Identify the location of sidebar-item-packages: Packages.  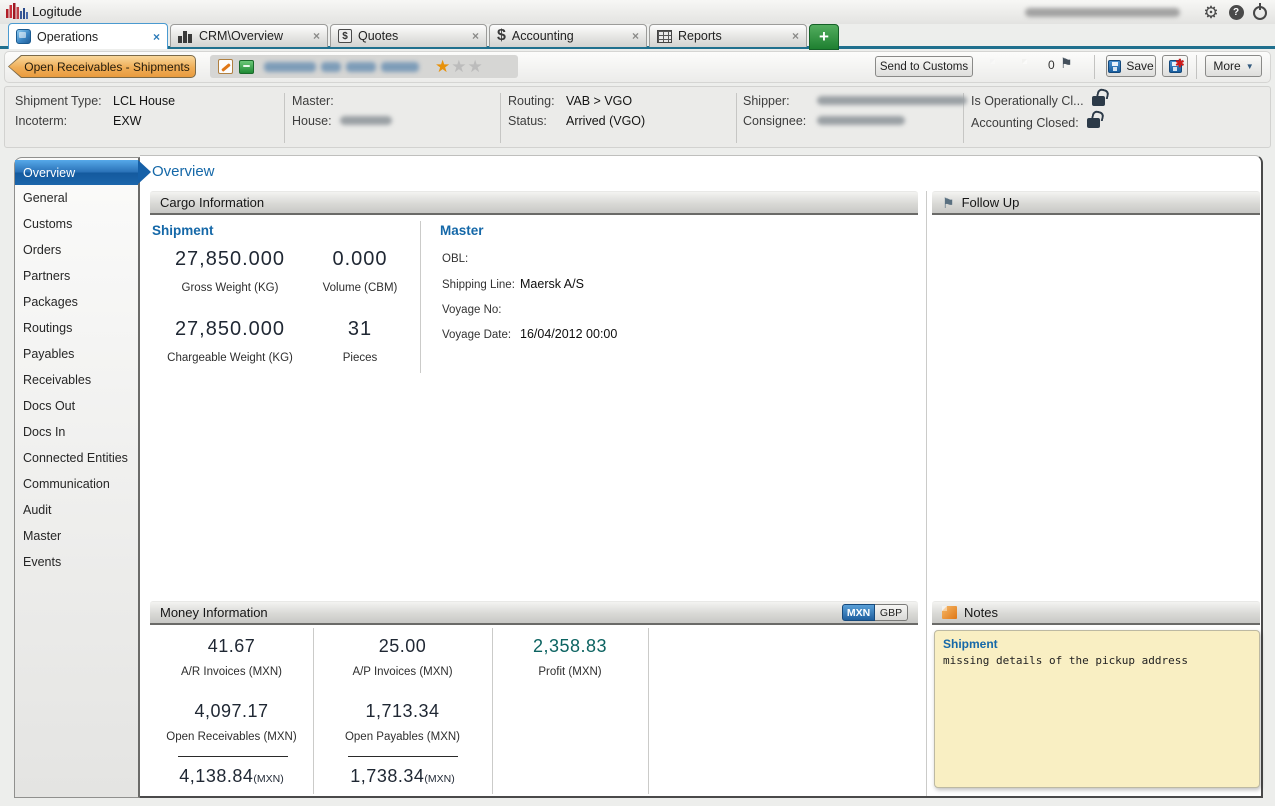
(50, 302).